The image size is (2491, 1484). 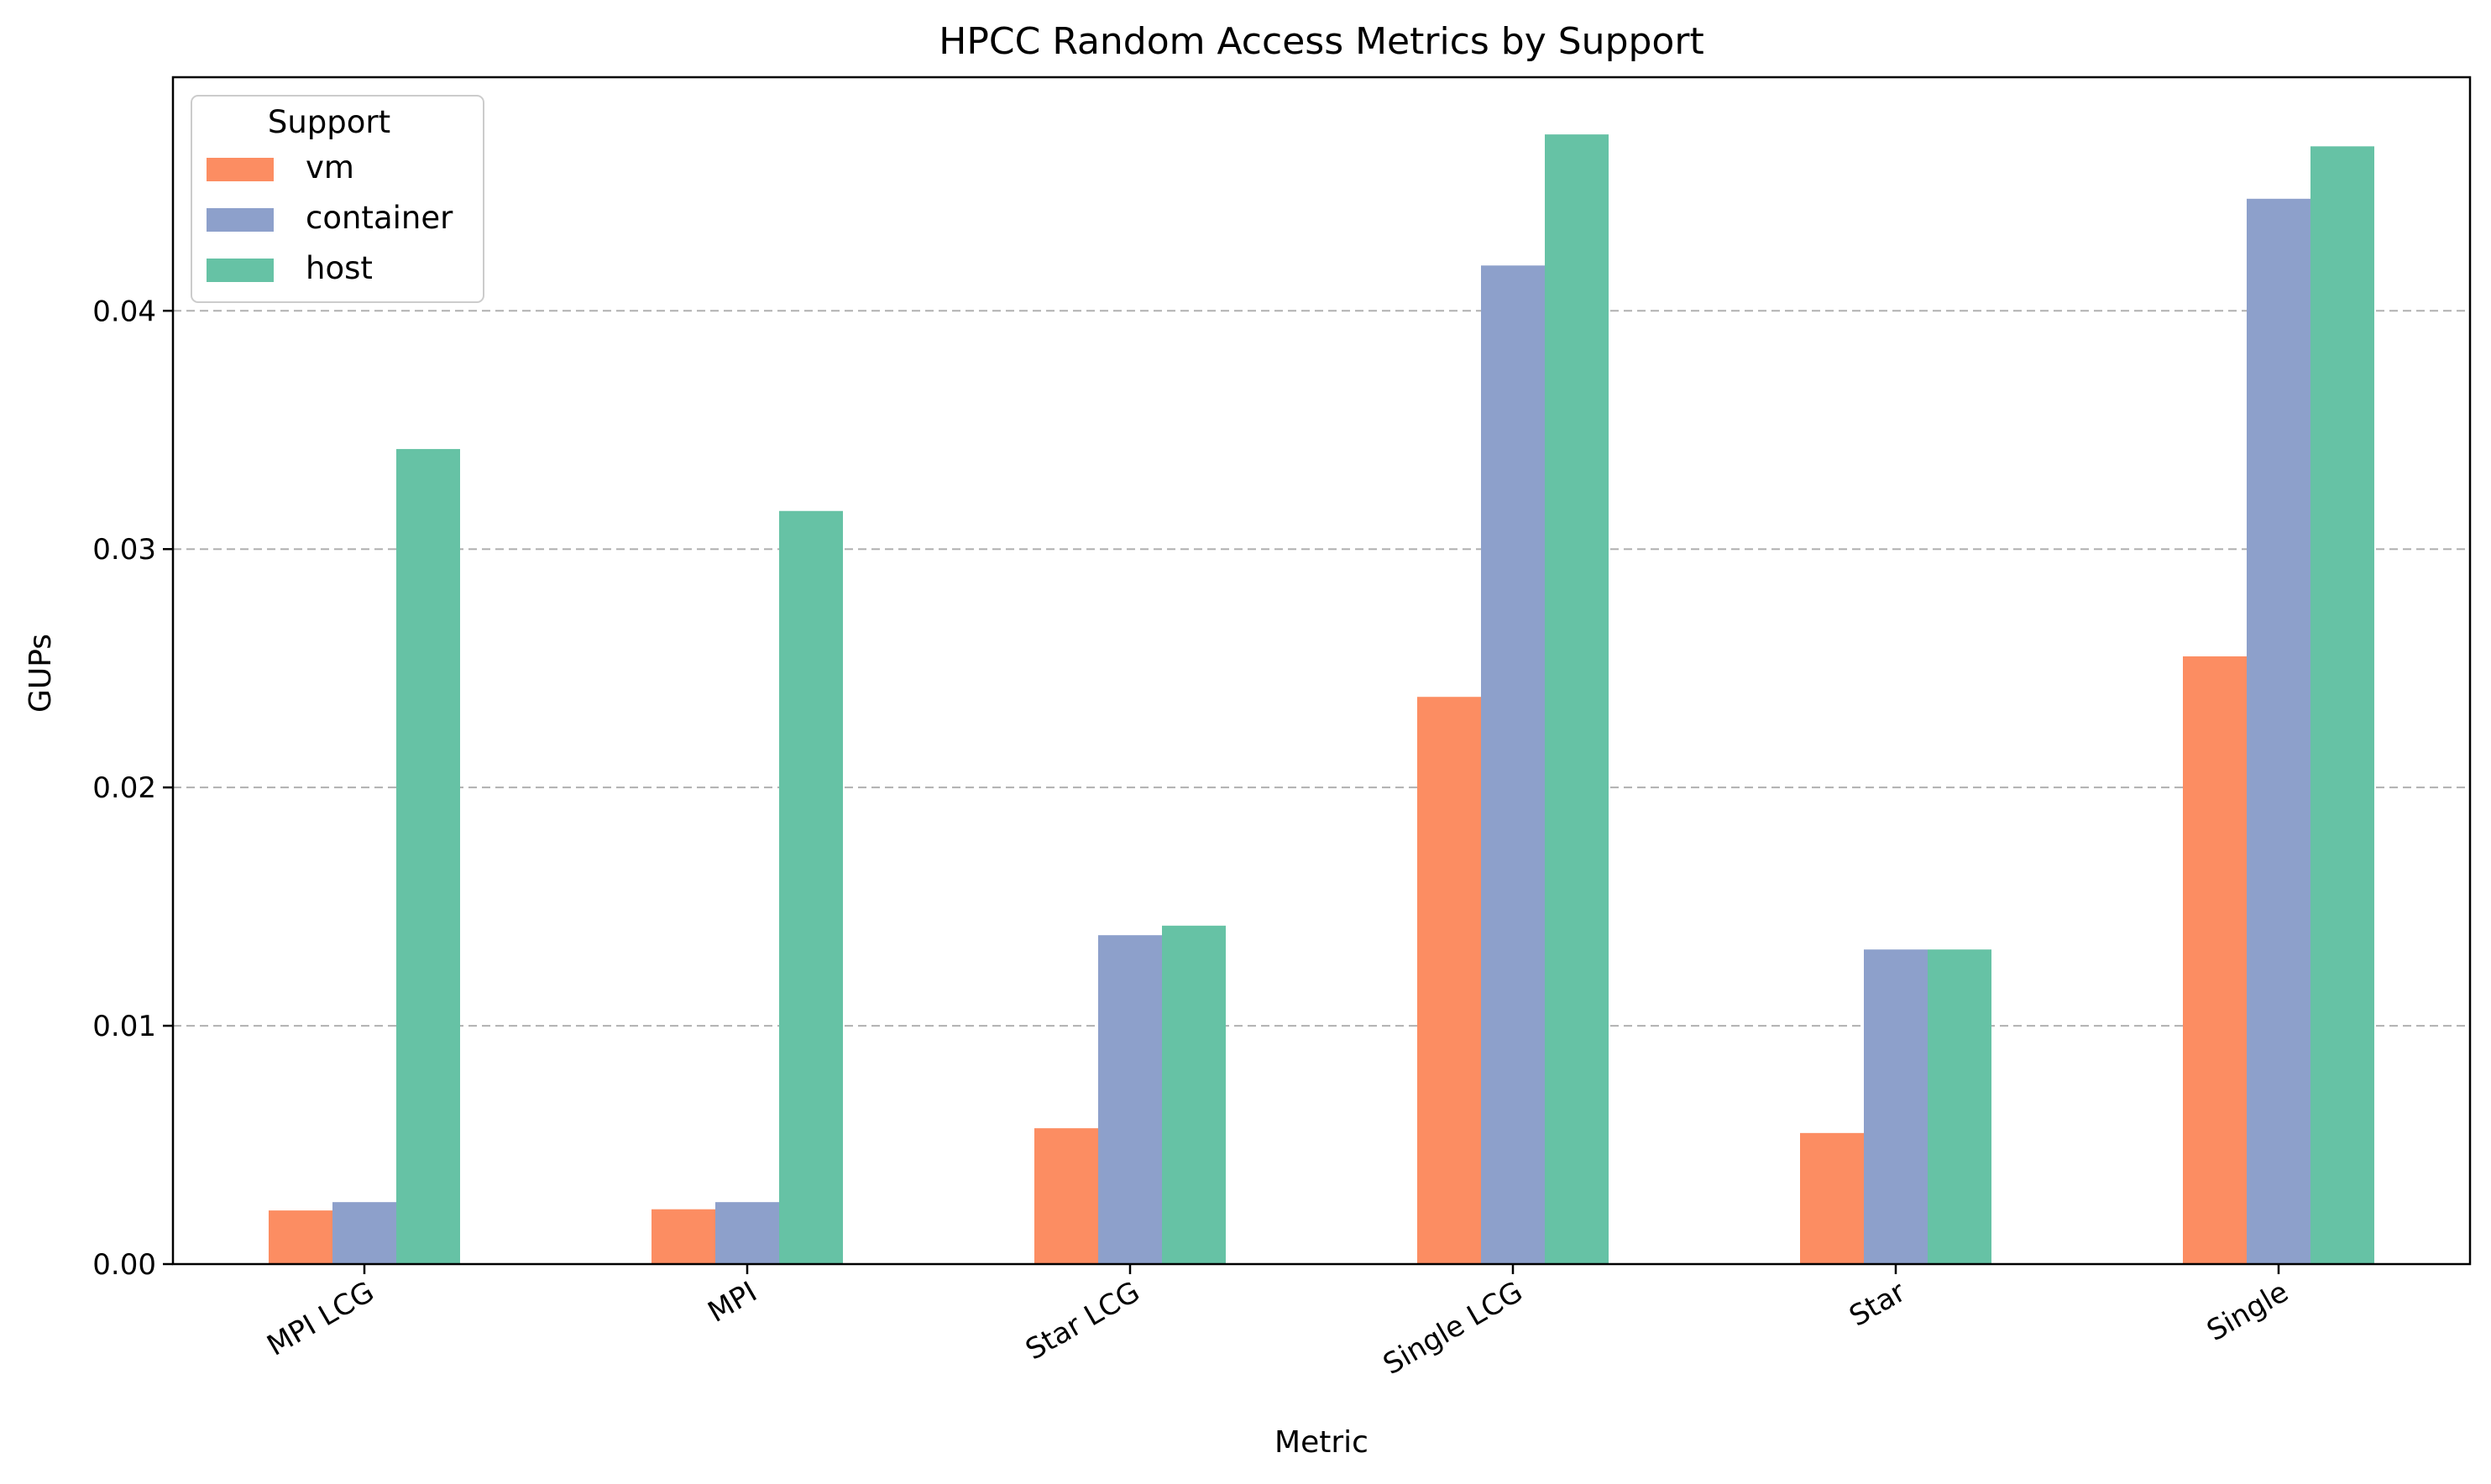 What do you see at coordinates (330, 167) in the screenshot?
I see `legend-label-vm: vm` at bounding box center [330, 167].